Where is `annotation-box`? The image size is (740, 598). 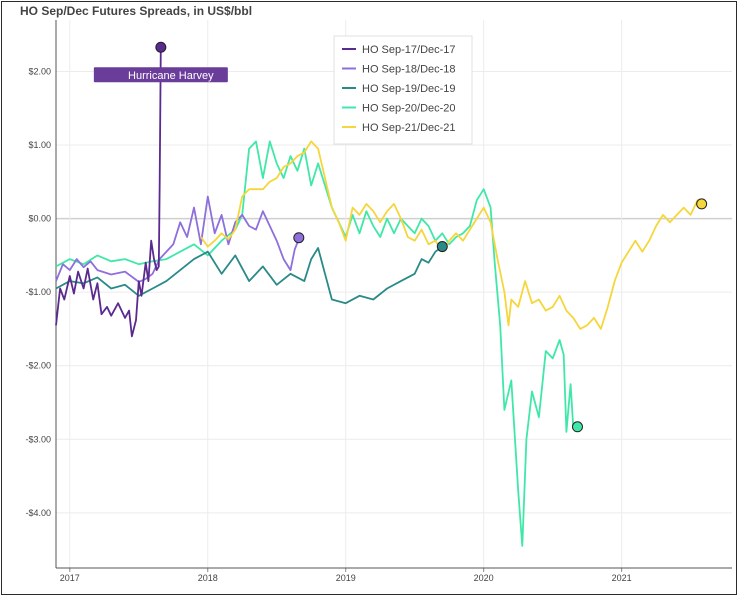 annotation-box is located at coordinates (160, 75).